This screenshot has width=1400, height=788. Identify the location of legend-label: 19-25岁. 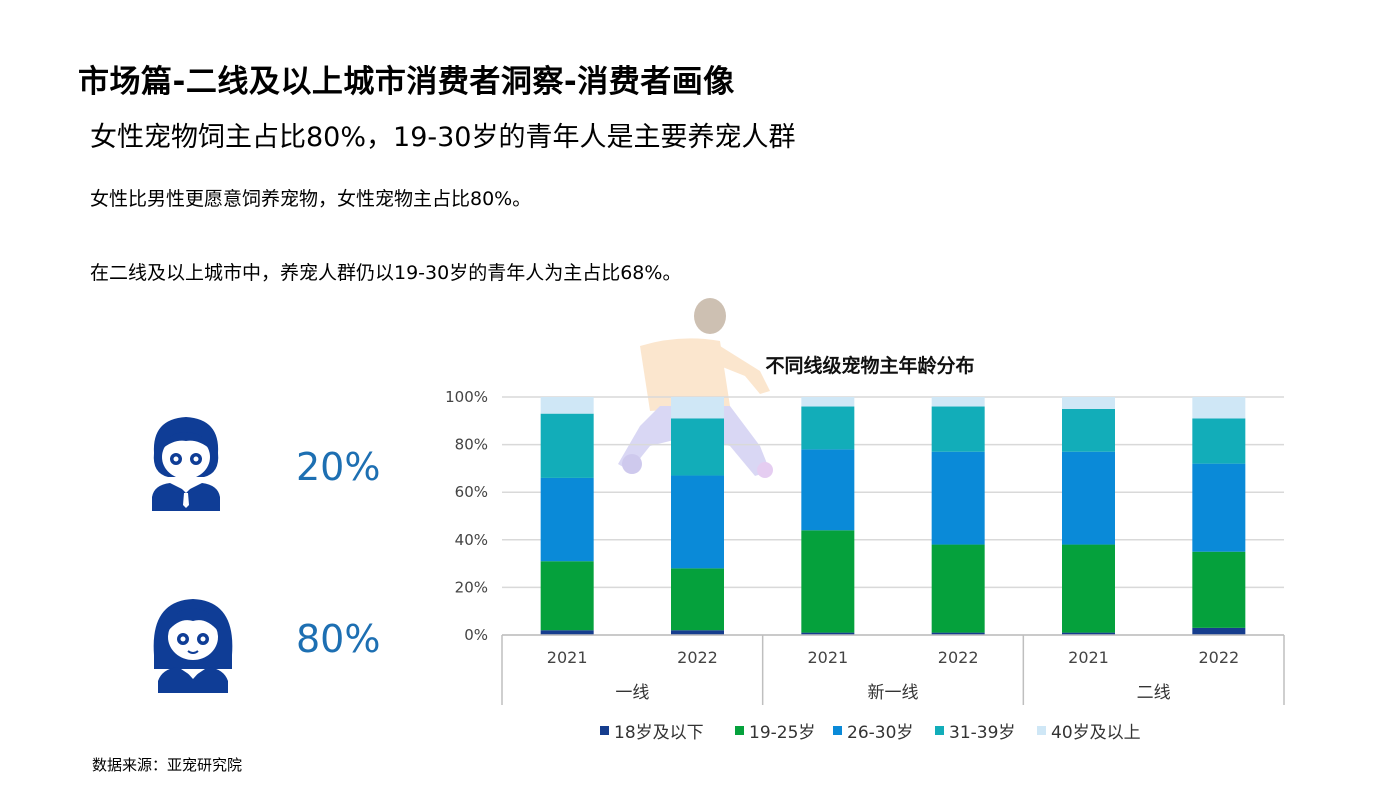
(782, 733).